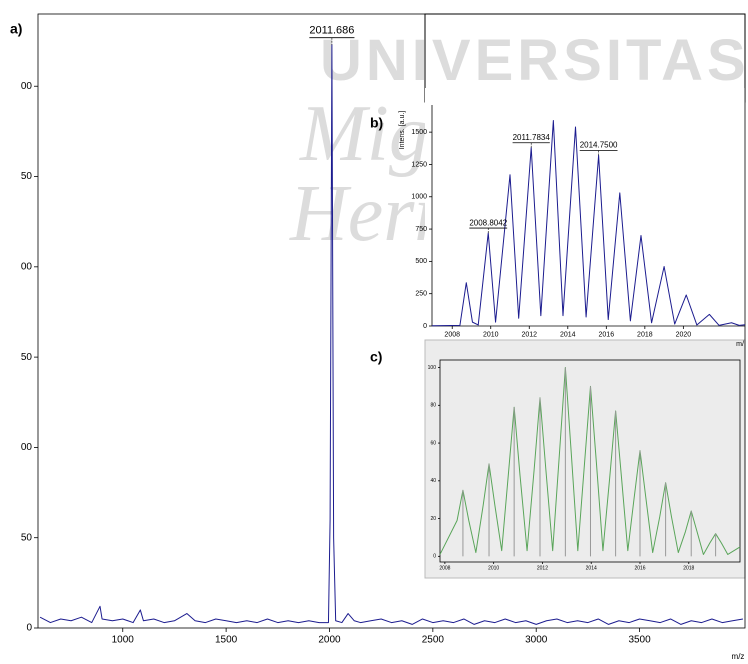  I want to click on peak-label: 2008.8042, so click(488, 222).